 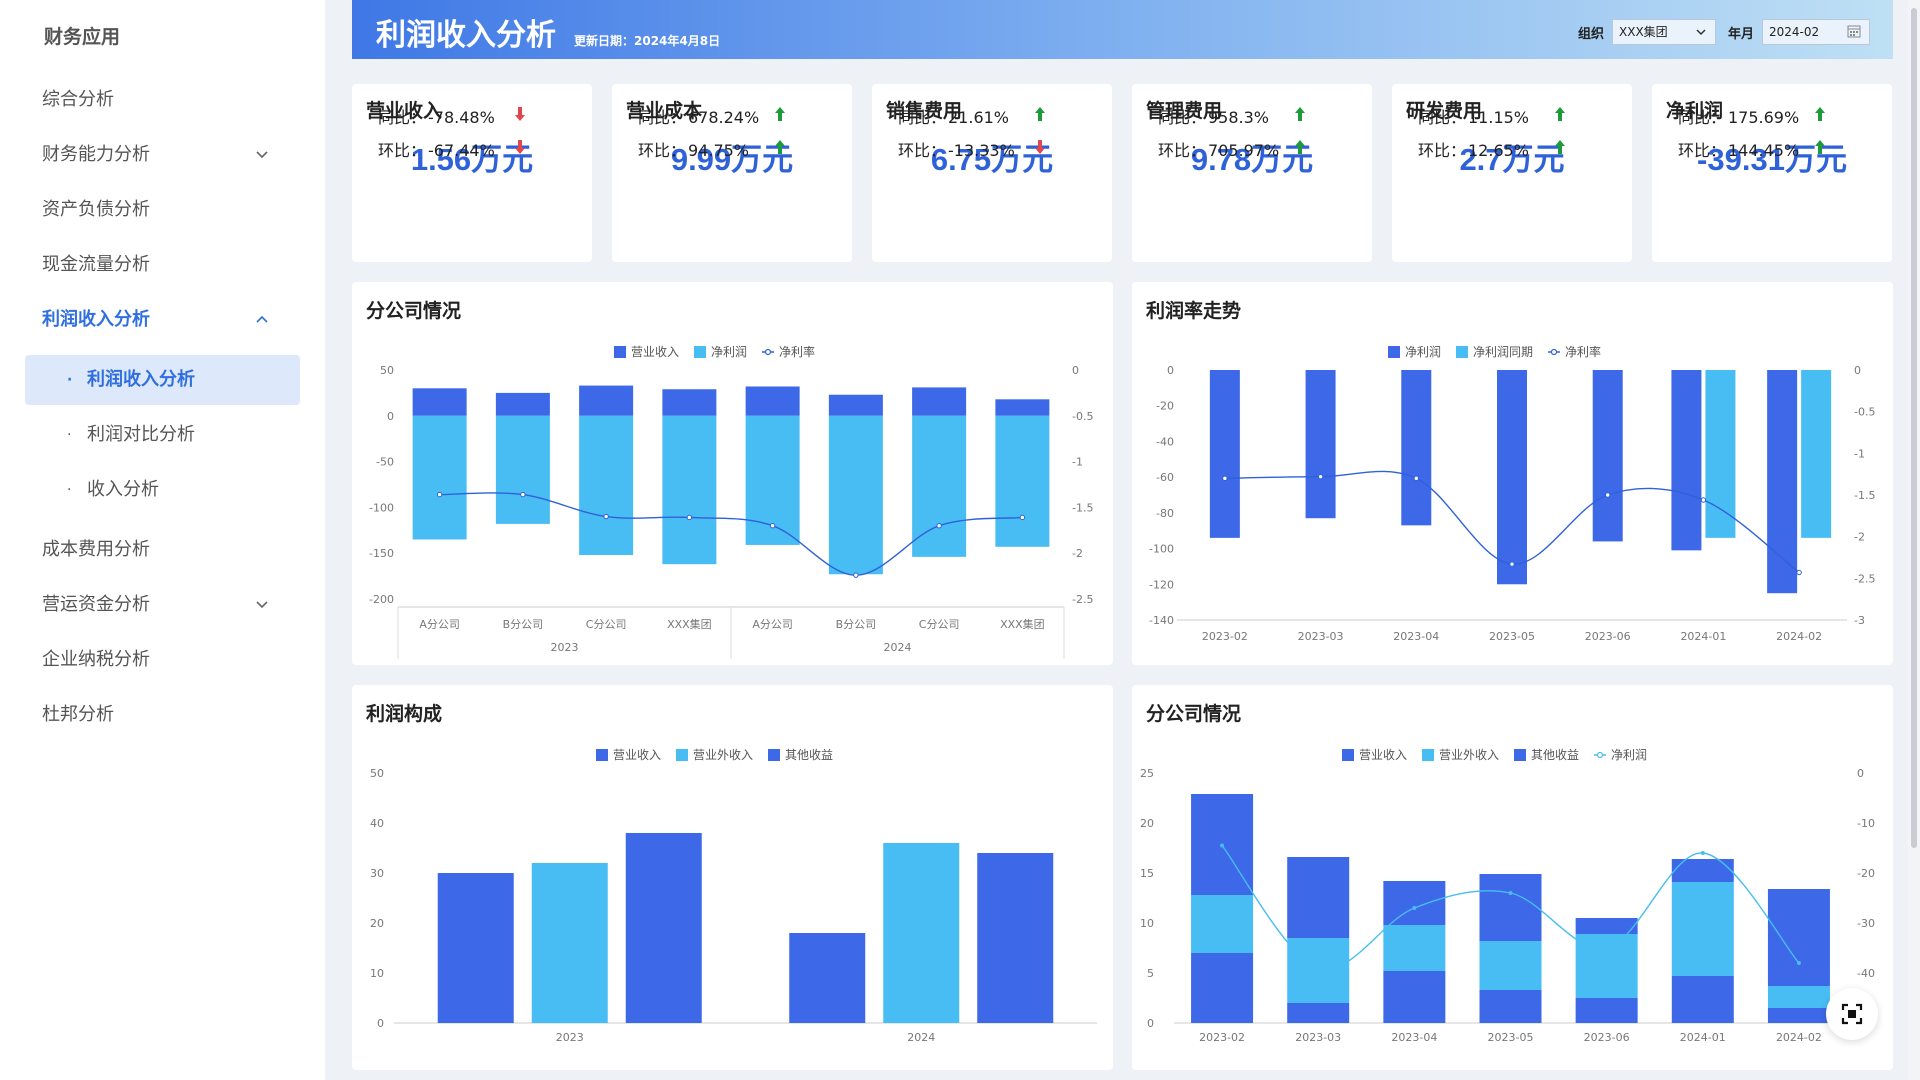 I want to click on sidebar-subitem-1: · 利润对比分析, so click(x=162, y=435).